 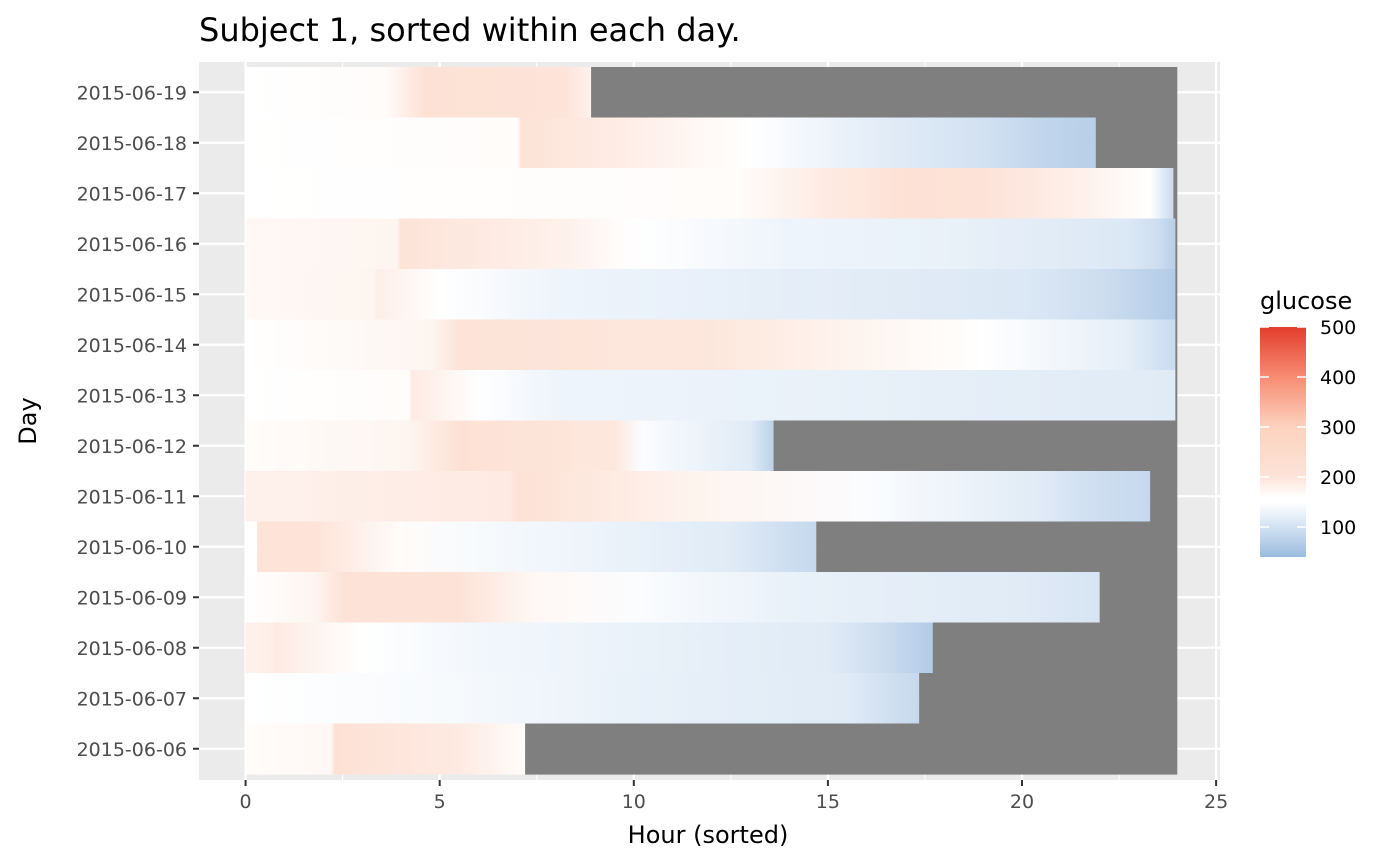 I want to click on x-tick-label: 25, so click(x=1216, y=802).